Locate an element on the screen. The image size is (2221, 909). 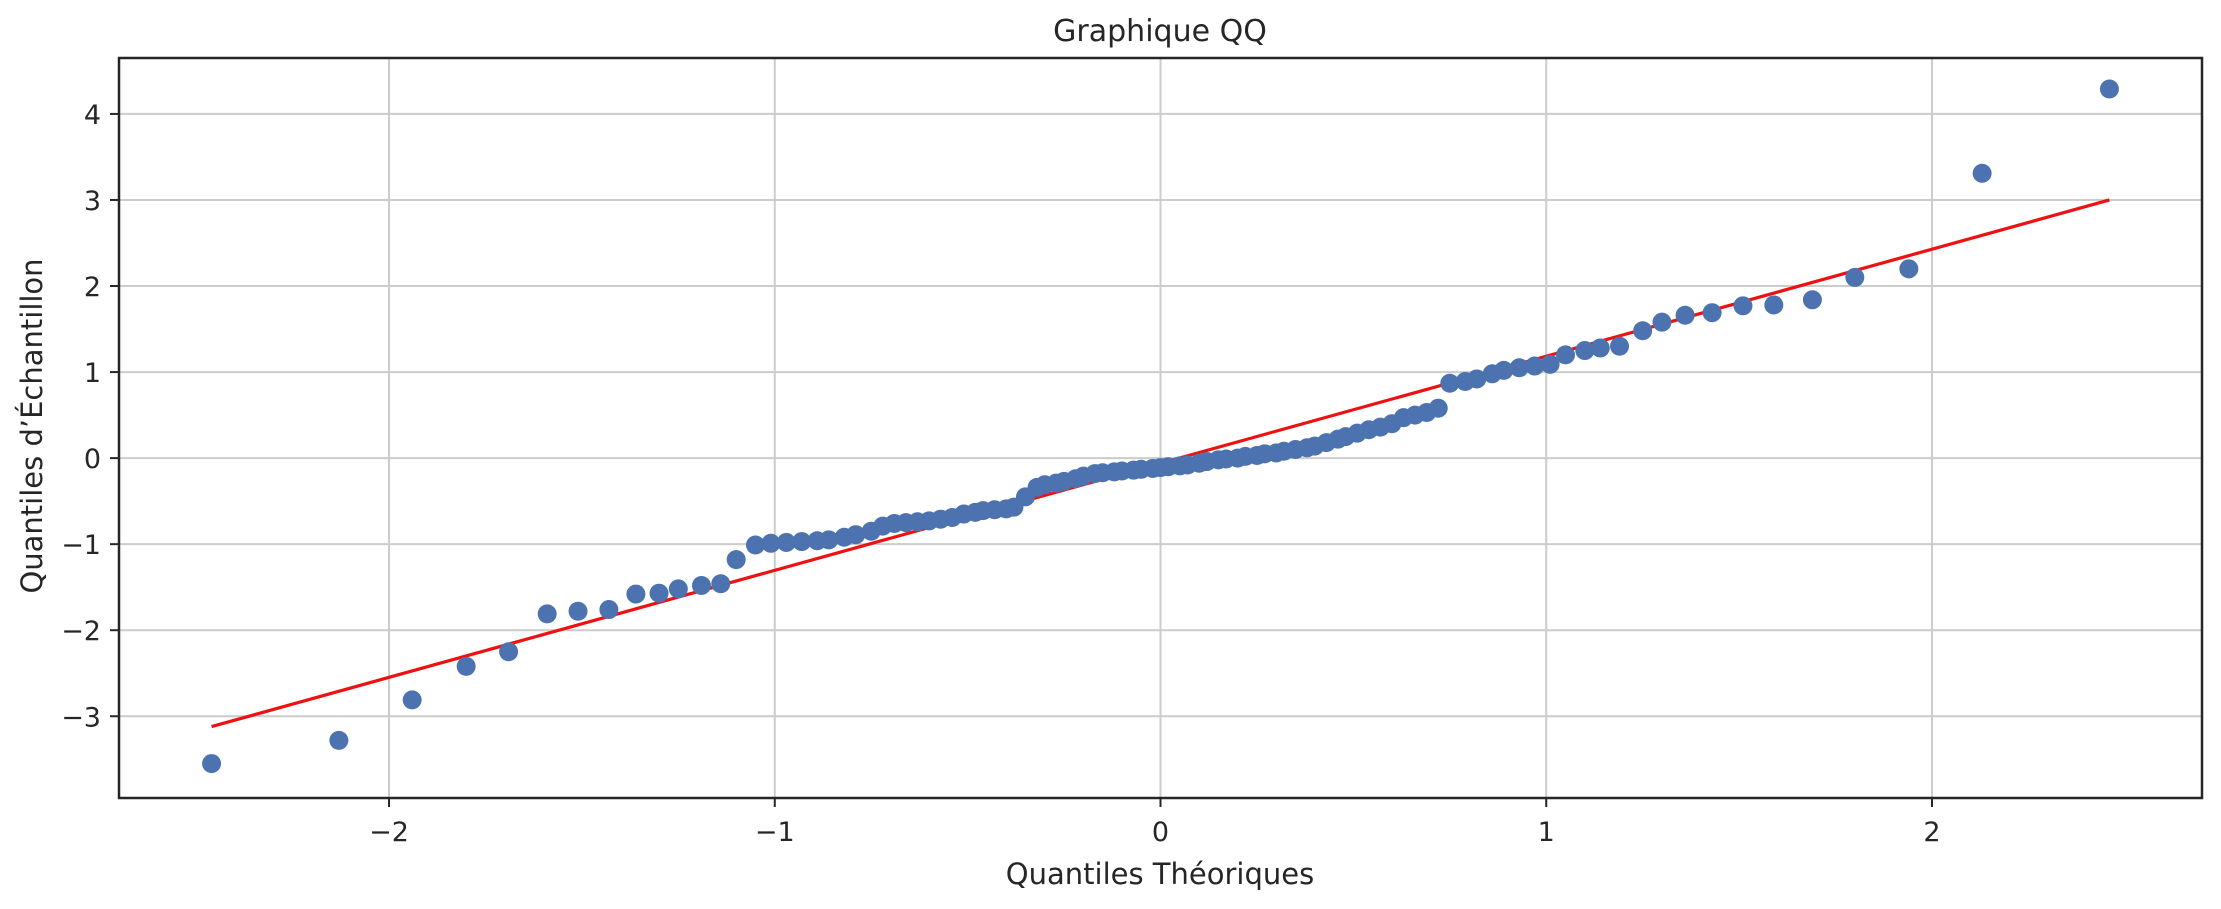
x-tick-label: −2 is located at coordinates (389, 832).